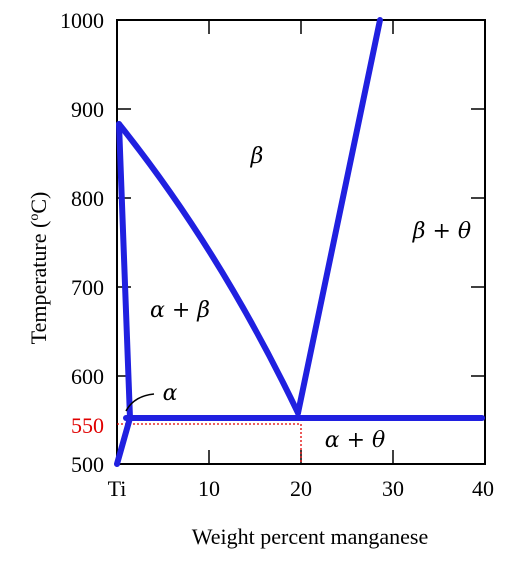 The height and width of the screenshot is (563, 515). What do you see at coordinates (82, 242) in the screenshot?
I see `y-tick-labels: 1000 900 800 700 600 550 500` at bounding box center [82, 242].